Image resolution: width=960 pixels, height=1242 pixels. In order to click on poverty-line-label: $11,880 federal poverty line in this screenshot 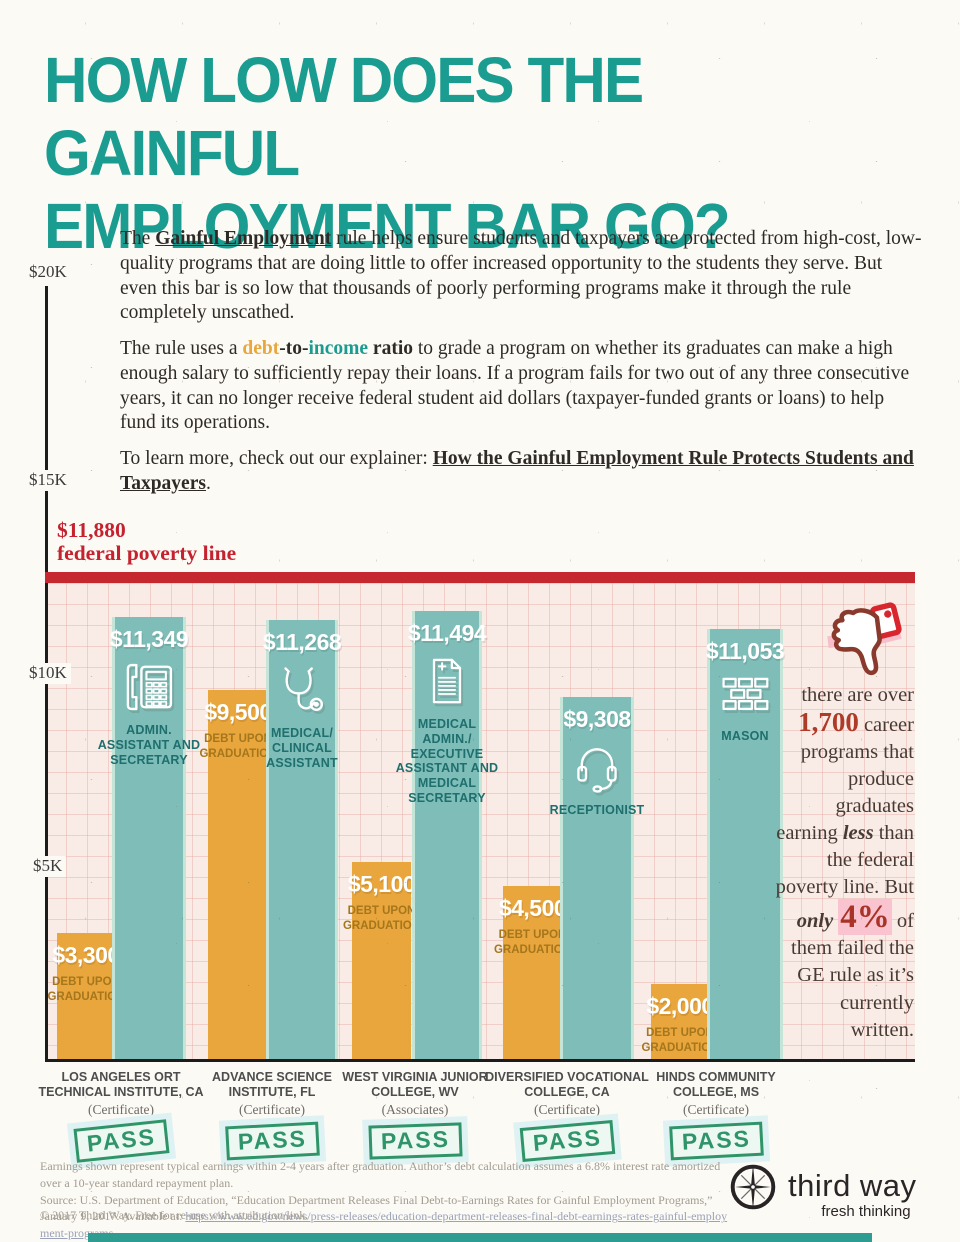, I will do `click(146, 541)`.